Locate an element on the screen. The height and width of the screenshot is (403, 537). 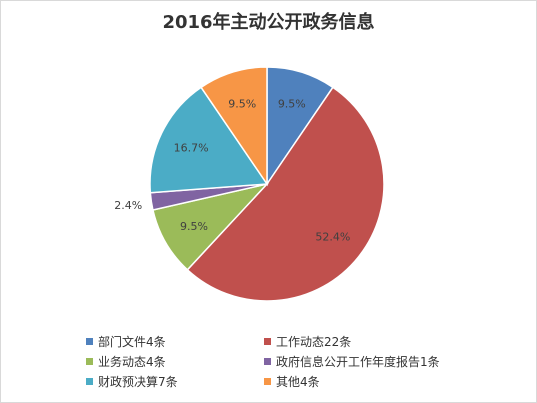
legend-label: 部门文件4条 is located at coordinates (132, 341).